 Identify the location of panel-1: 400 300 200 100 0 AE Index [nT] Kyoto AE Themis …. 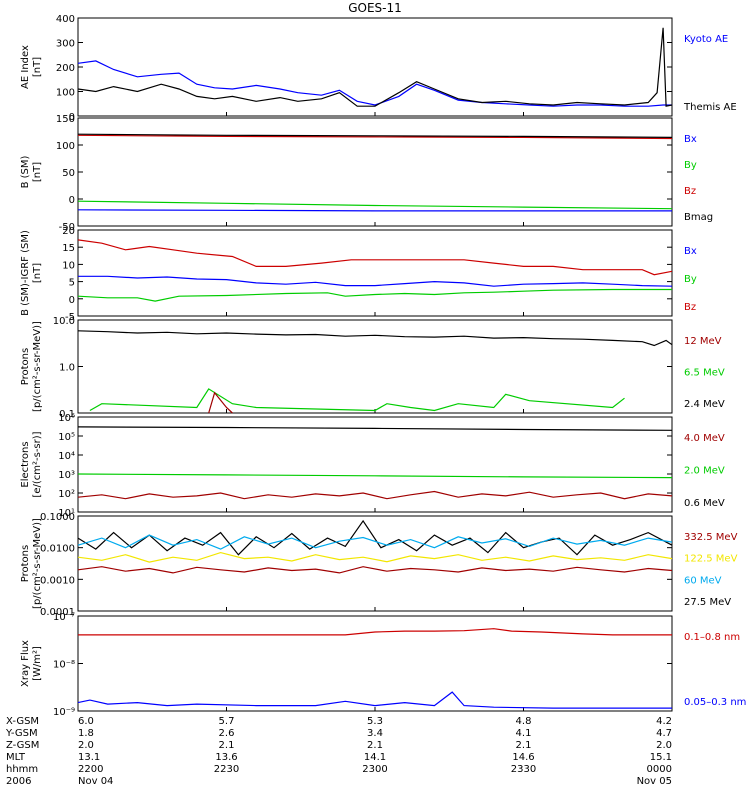
(378, 68).